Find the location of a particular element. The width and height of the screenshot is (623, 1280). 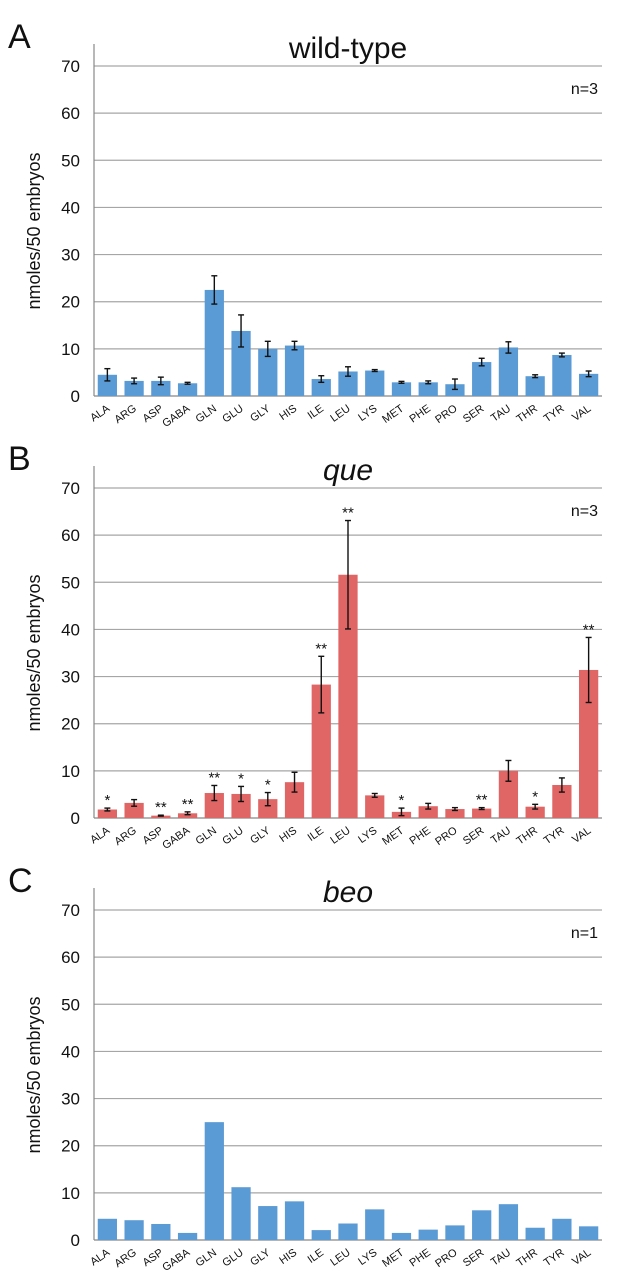

chart-title: beo is located at coordinates (348, 892).